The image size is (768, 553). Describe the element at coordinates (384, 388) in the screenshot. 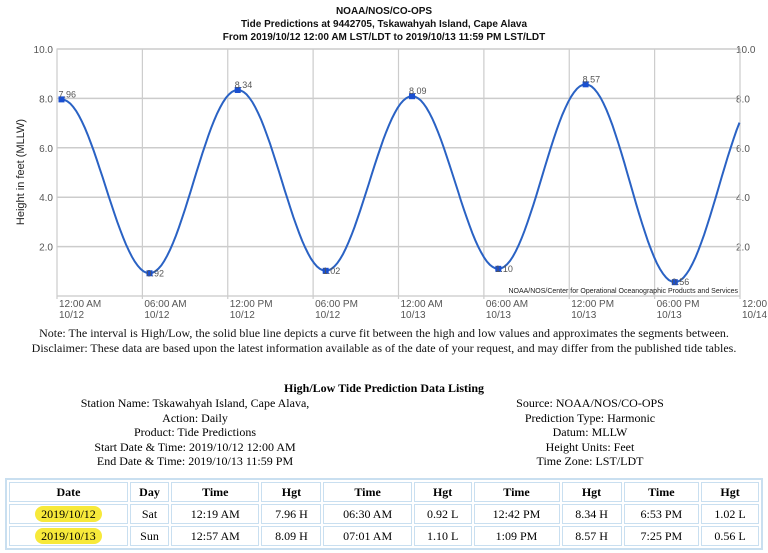

I see `listing-title: High/Low Tide Prediction Data Listing` at that location.